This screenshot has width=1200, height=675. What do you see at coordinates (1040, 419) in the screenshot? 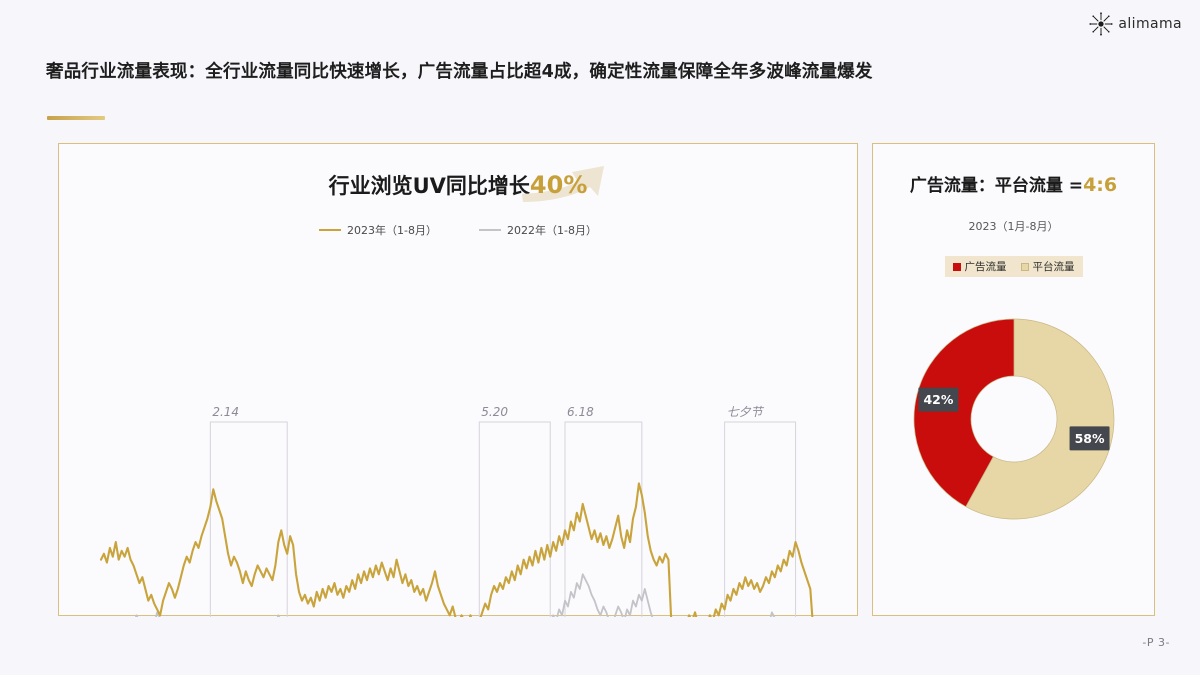
I see `donut-slice-platform-traffic` at bounding box center [1040, 419].